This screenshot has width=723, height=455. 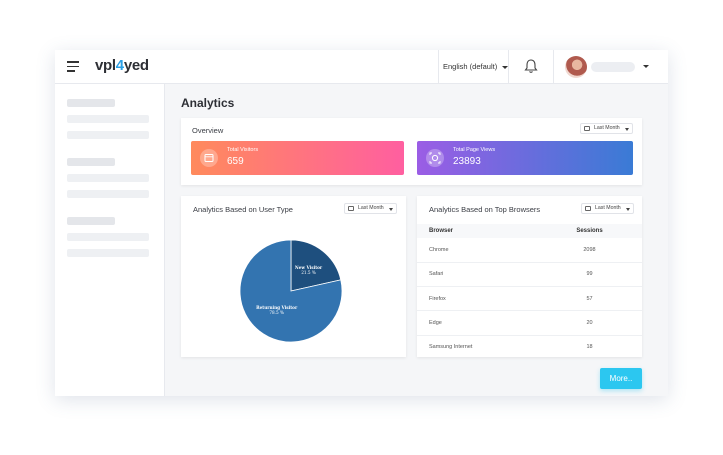 What do you see at coordinates (485, 209) in the screenshot?
I see `browsers-title: Analytics Based on Top Browsers` at bounding box center [485, 209].